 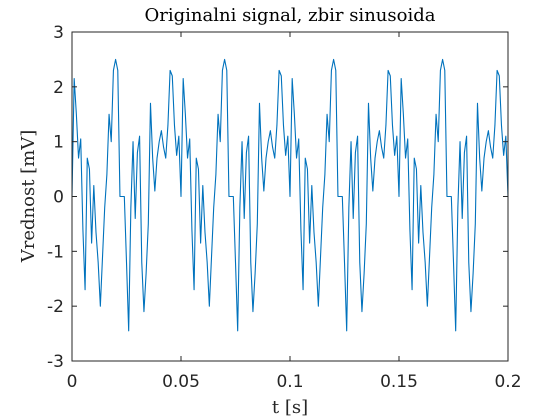 I want to click on y-tick-label: -3, so click(x=55, y=362).